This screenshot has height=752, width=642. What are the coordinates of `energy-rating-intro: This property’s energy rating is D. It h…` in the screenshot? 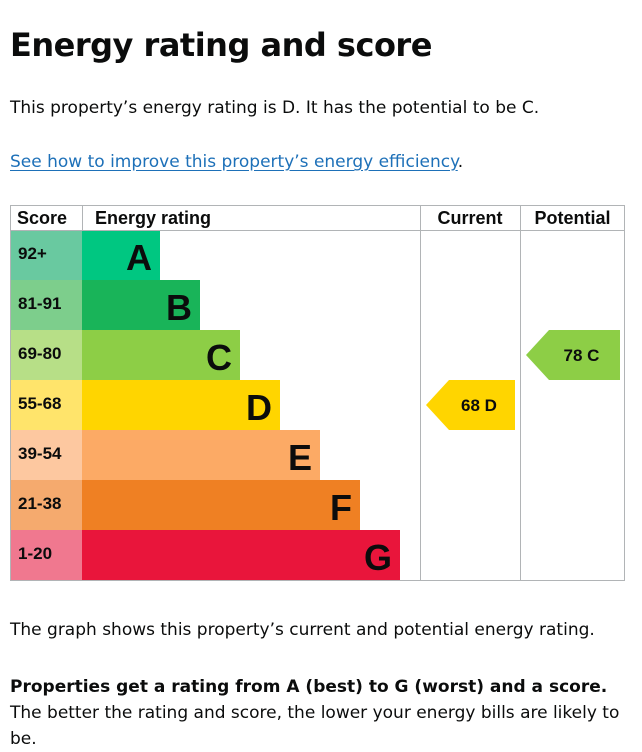 It's located at (275, 108).